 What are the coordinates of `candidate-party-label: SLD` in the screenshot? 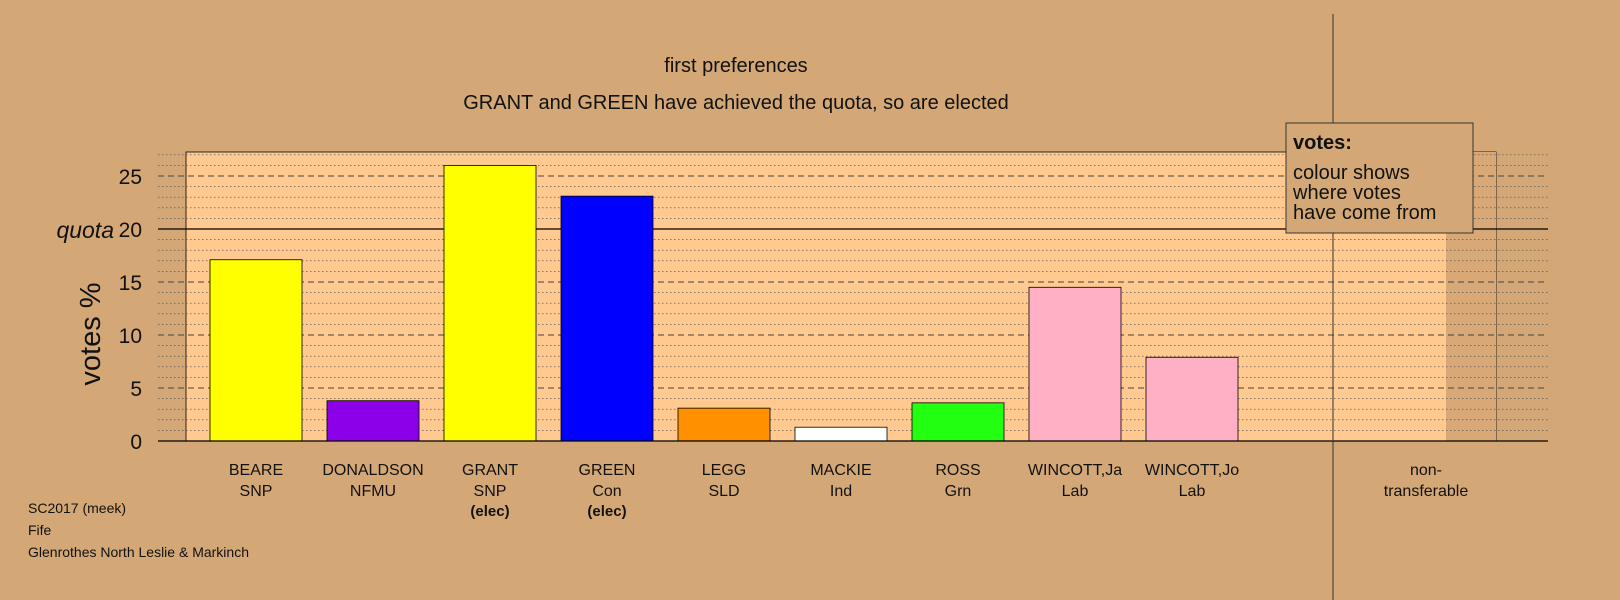 It's located at (723, 491).